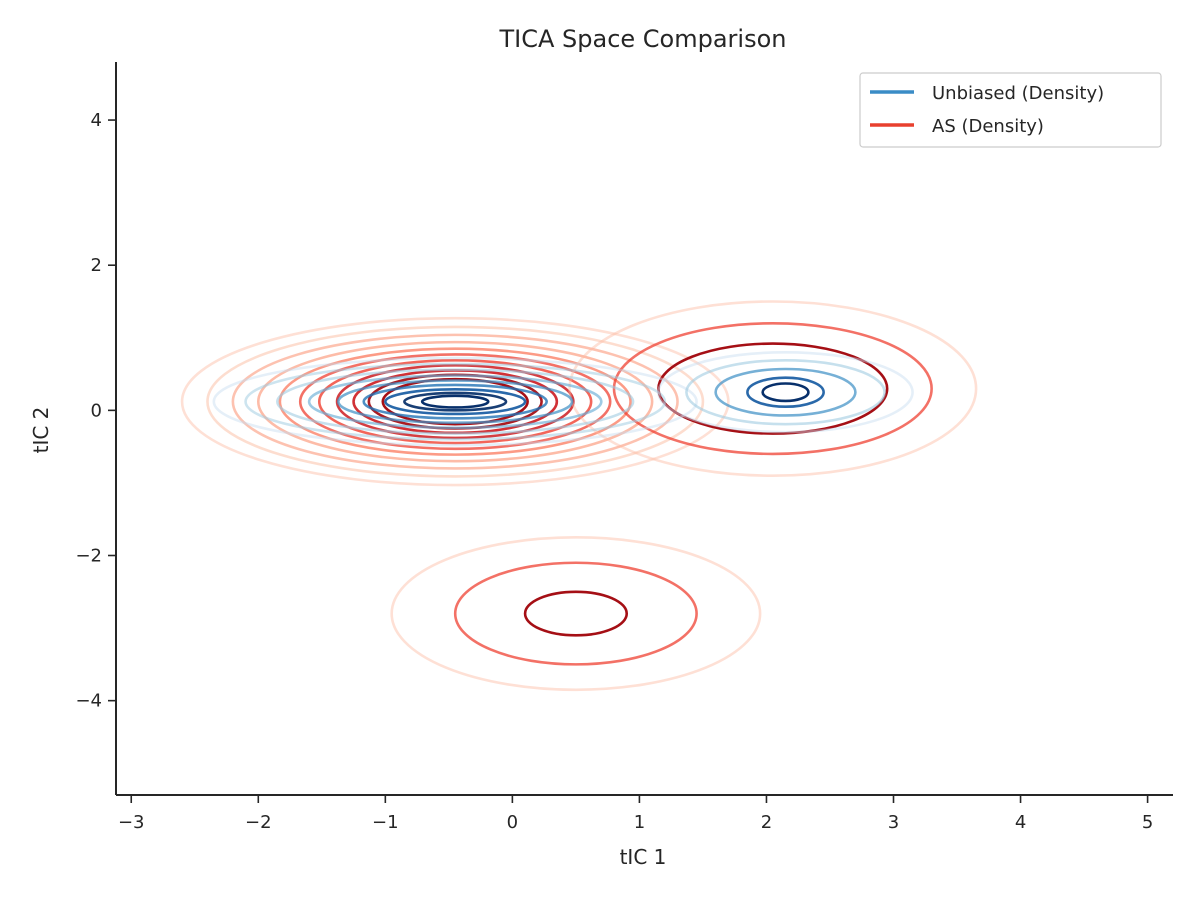  I want to click on x-tick-label: −2, so click(258, 822).